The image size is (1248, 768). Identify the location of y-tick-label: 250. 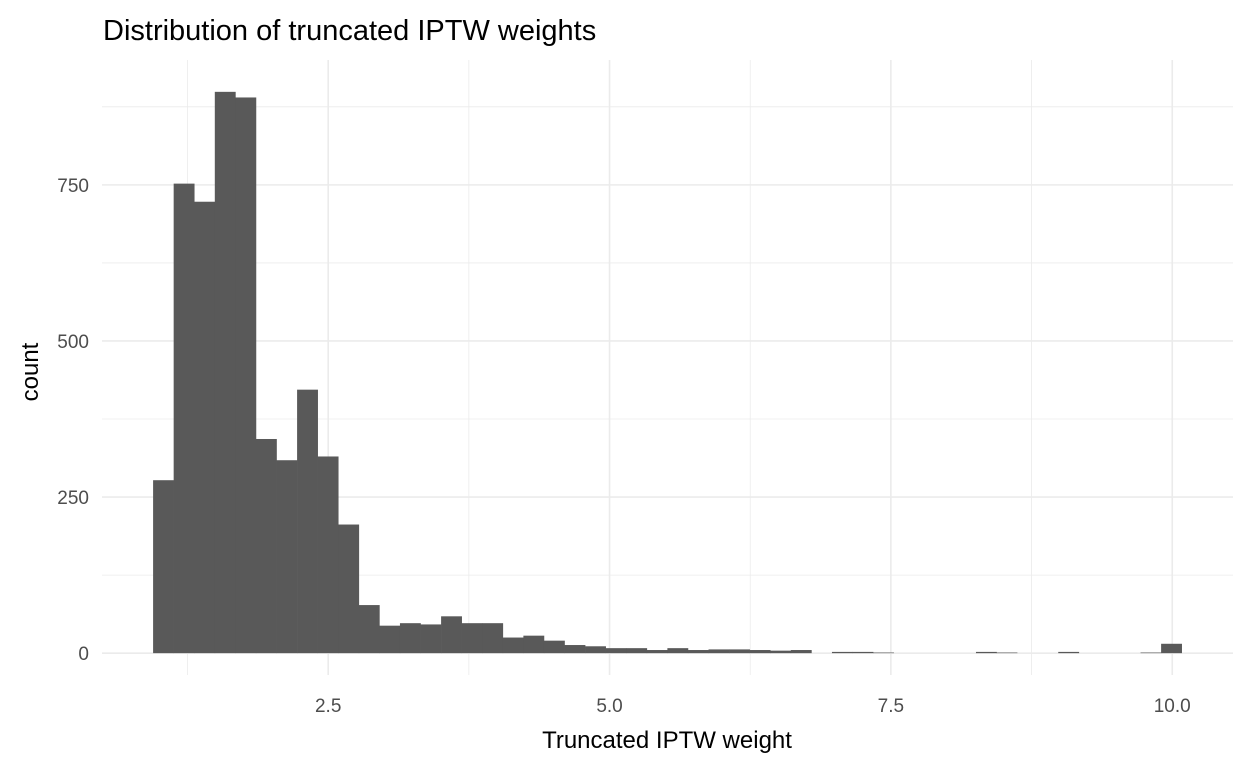
(73, 498).